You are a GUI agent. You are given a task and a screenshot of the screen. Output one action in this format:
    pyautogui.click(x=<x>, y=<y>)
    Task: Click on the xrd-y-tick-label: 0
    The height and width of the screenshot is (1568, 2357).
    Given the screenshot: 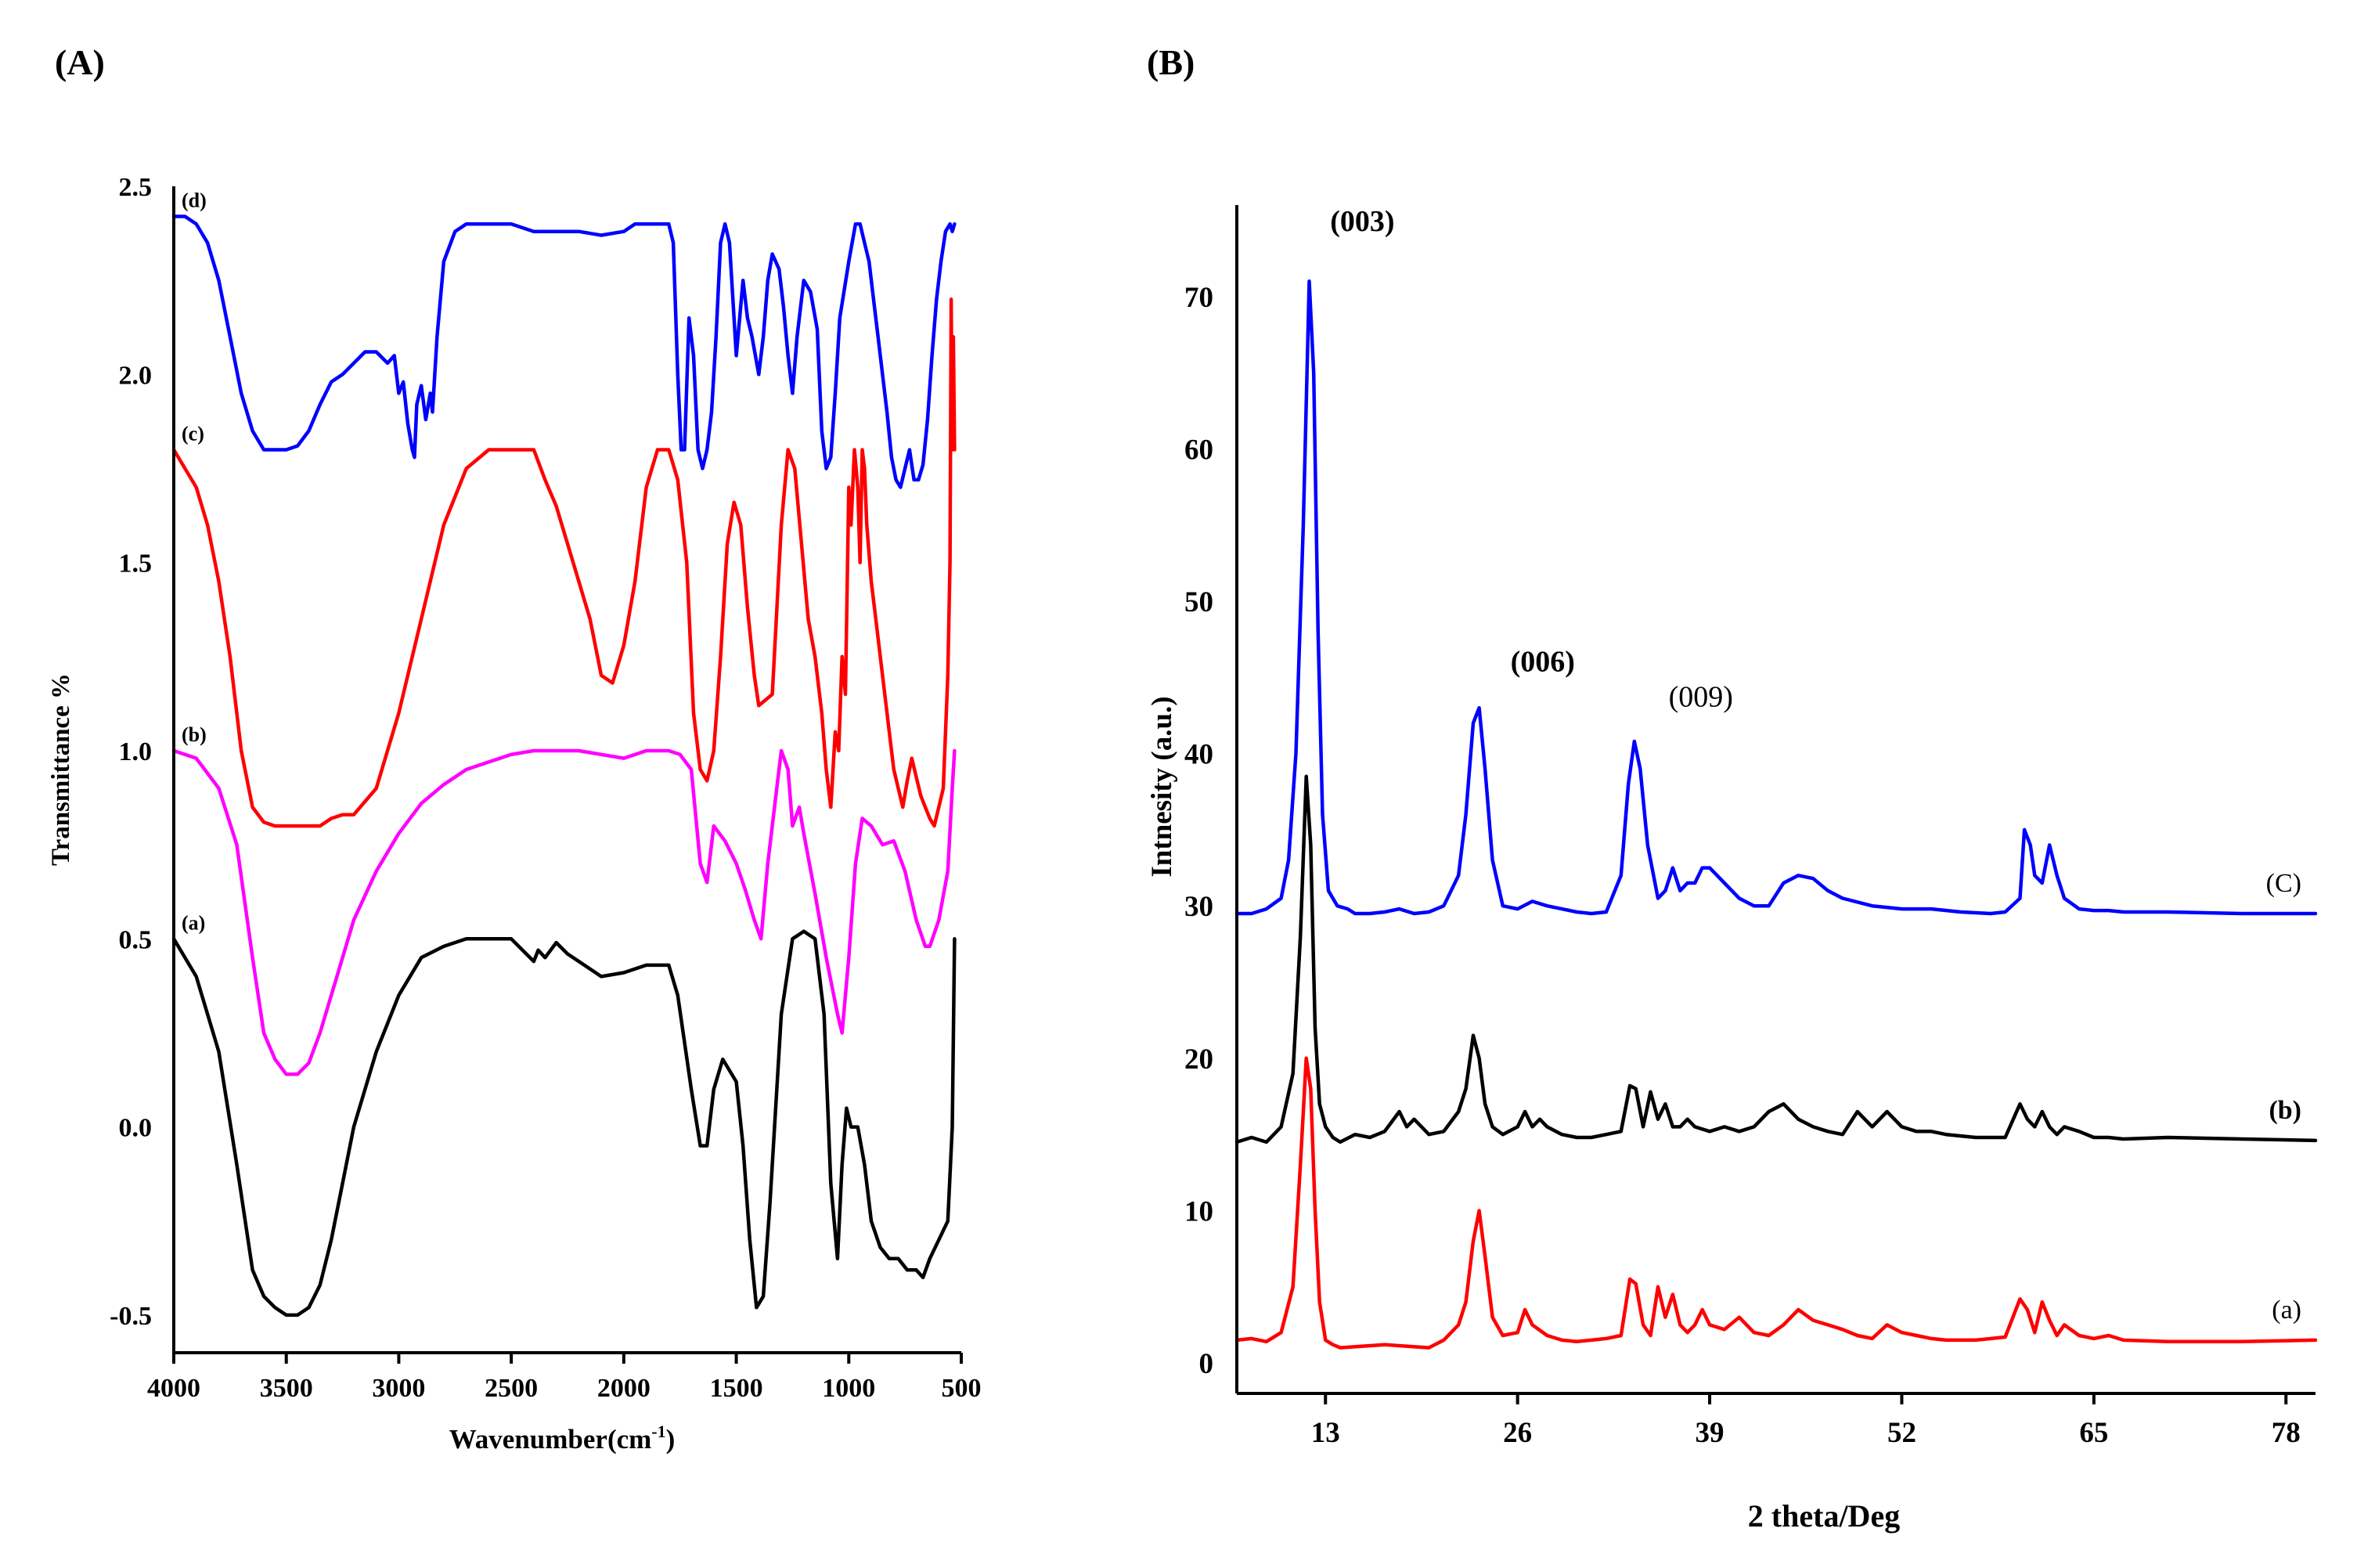 What is the action you would take?
    pyautogui.click(x=1206, y=1364)
    